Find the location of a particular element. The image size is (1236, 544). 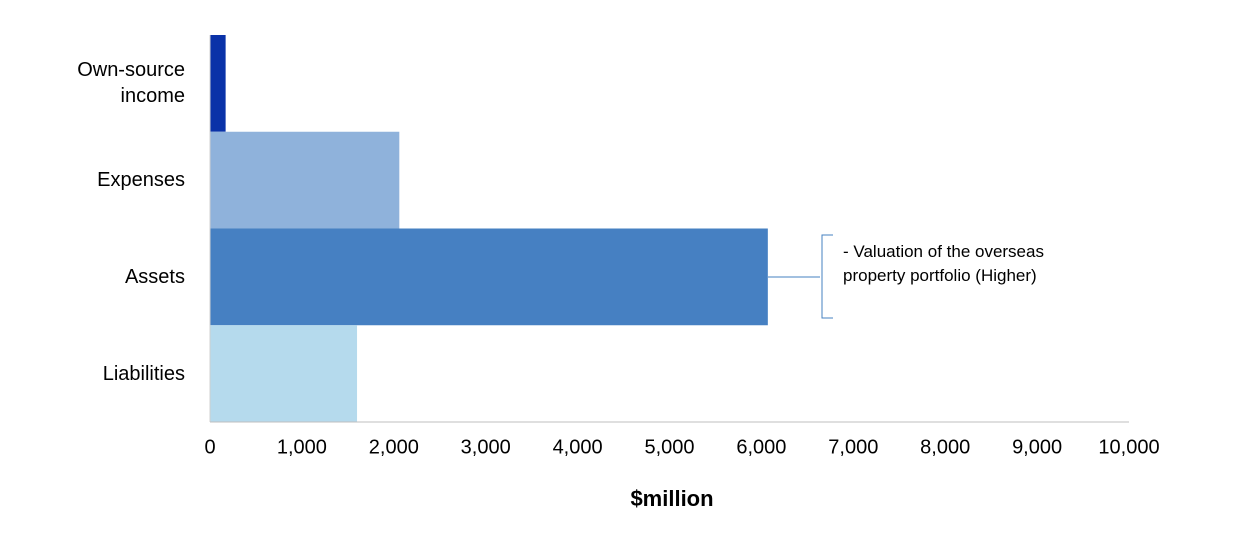

x-tick-label: 0 is located at coordinates (209, 447).